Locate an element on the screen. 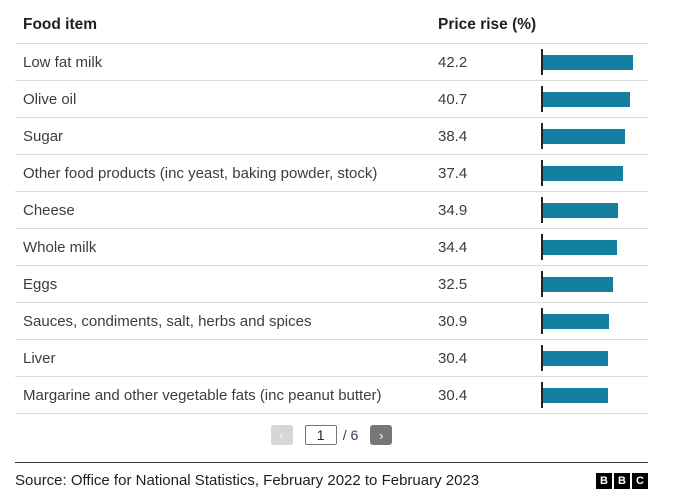 The image size is (689, 500). price-rise-value: 30.9 is located at coordinates (453, 321).